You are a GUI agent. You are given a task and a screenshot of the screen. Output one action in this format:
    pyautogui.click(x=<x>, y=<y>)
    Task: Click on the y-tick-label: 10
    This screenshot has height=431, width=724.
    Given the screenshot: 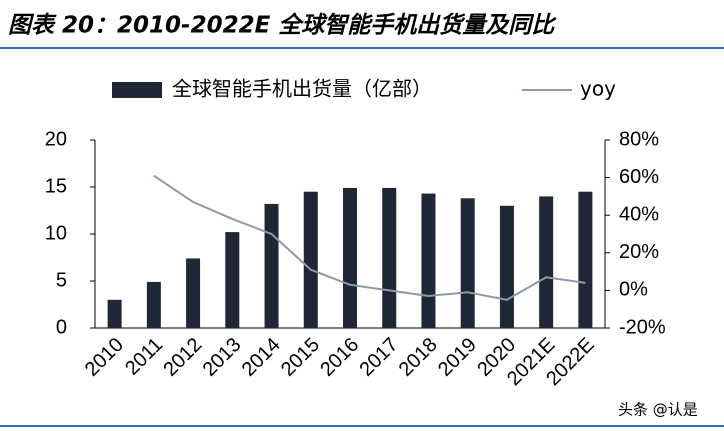 What is the action you would take?
    pyautogui.click(x=56, y=233)
    